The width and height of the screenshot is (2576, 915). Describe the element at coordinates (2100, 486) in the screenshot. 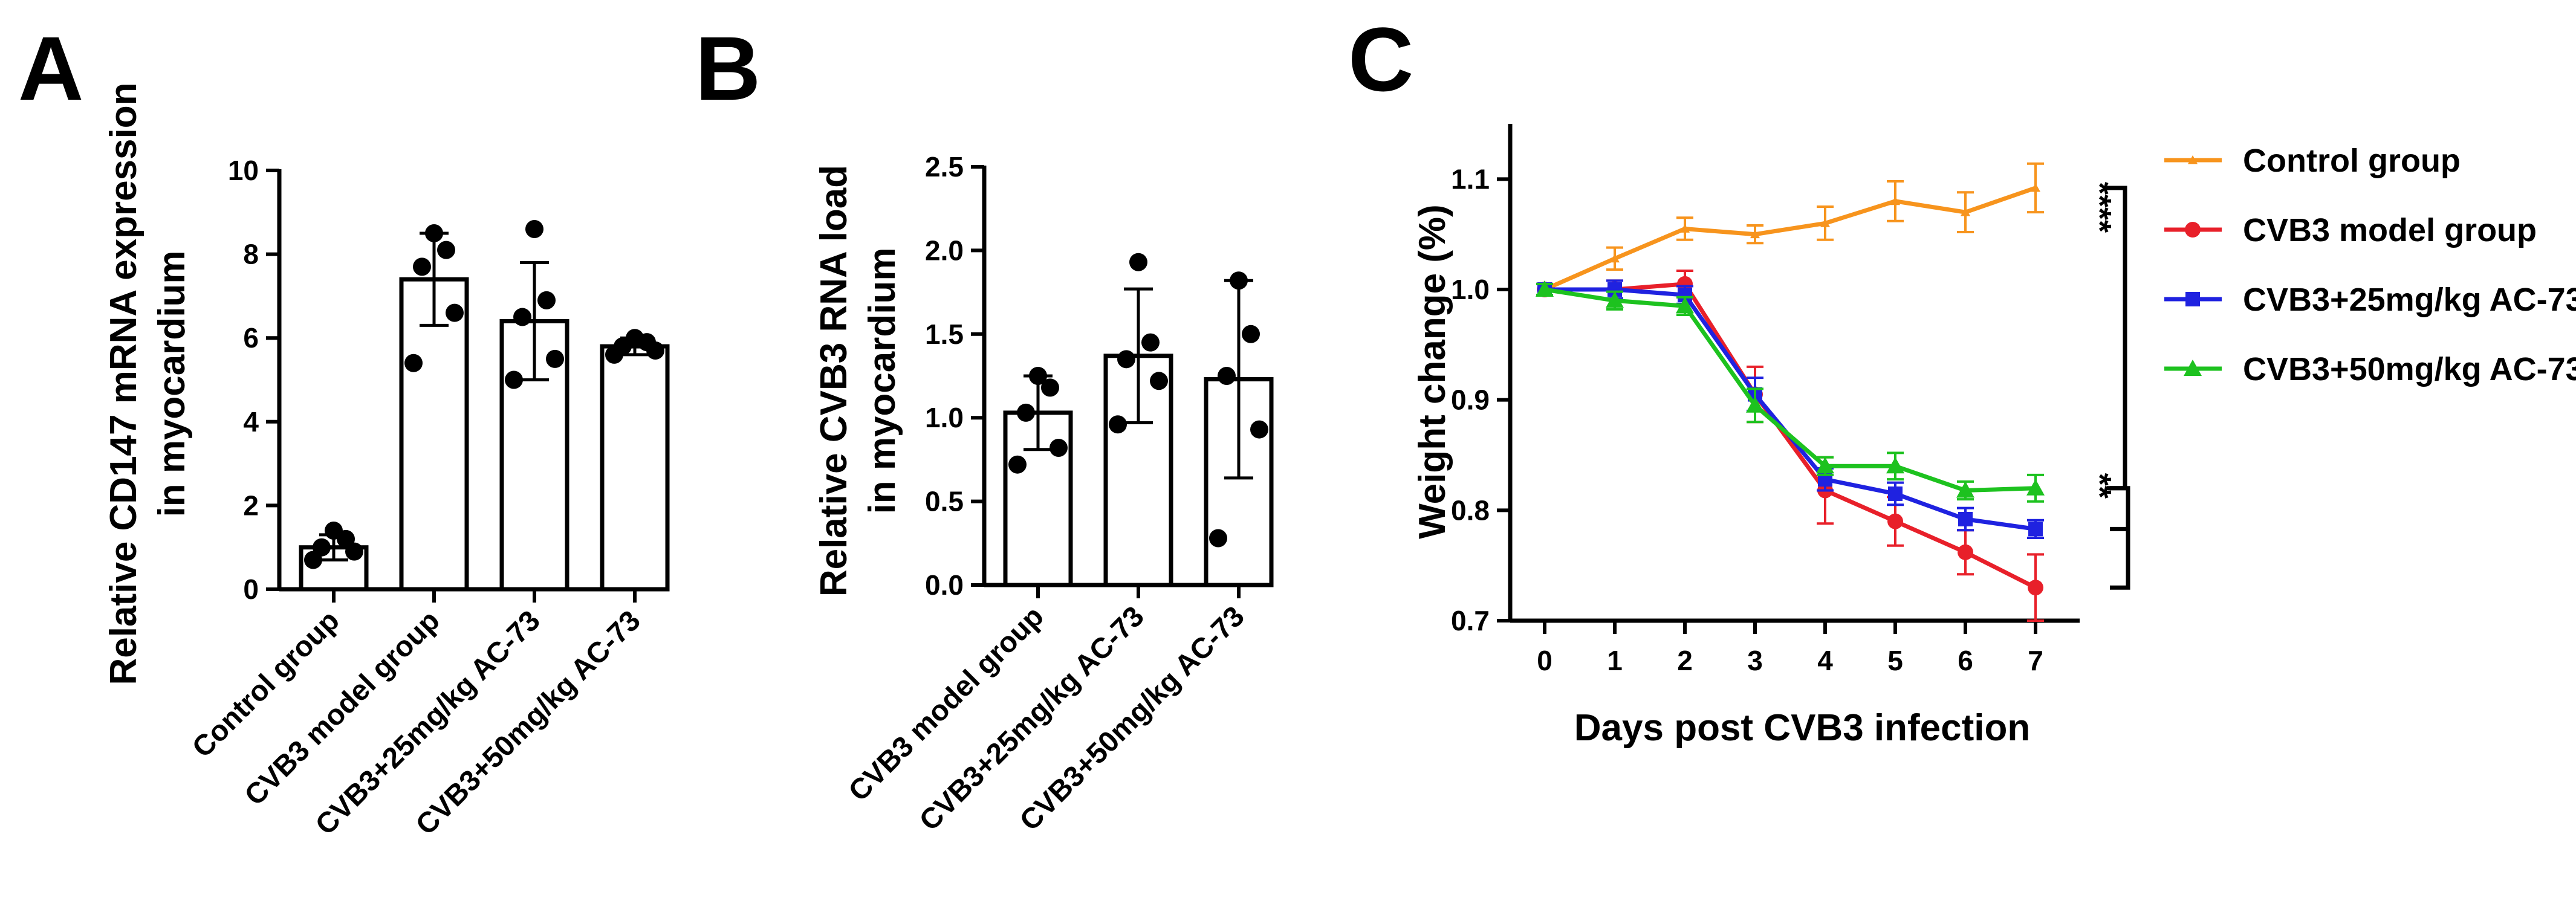

I see `significance-label: **` at that location.